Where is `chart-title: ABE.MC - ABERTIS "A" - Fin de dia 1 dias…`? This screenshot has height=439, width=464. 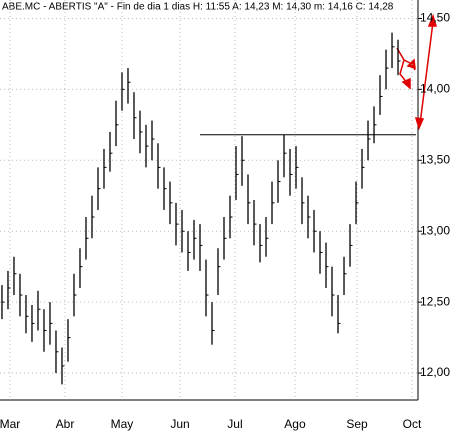 chart-title: ABE.MC - ABERTIS "A" - Fin de dia 1 dias… is located at coordinates (198, 7).